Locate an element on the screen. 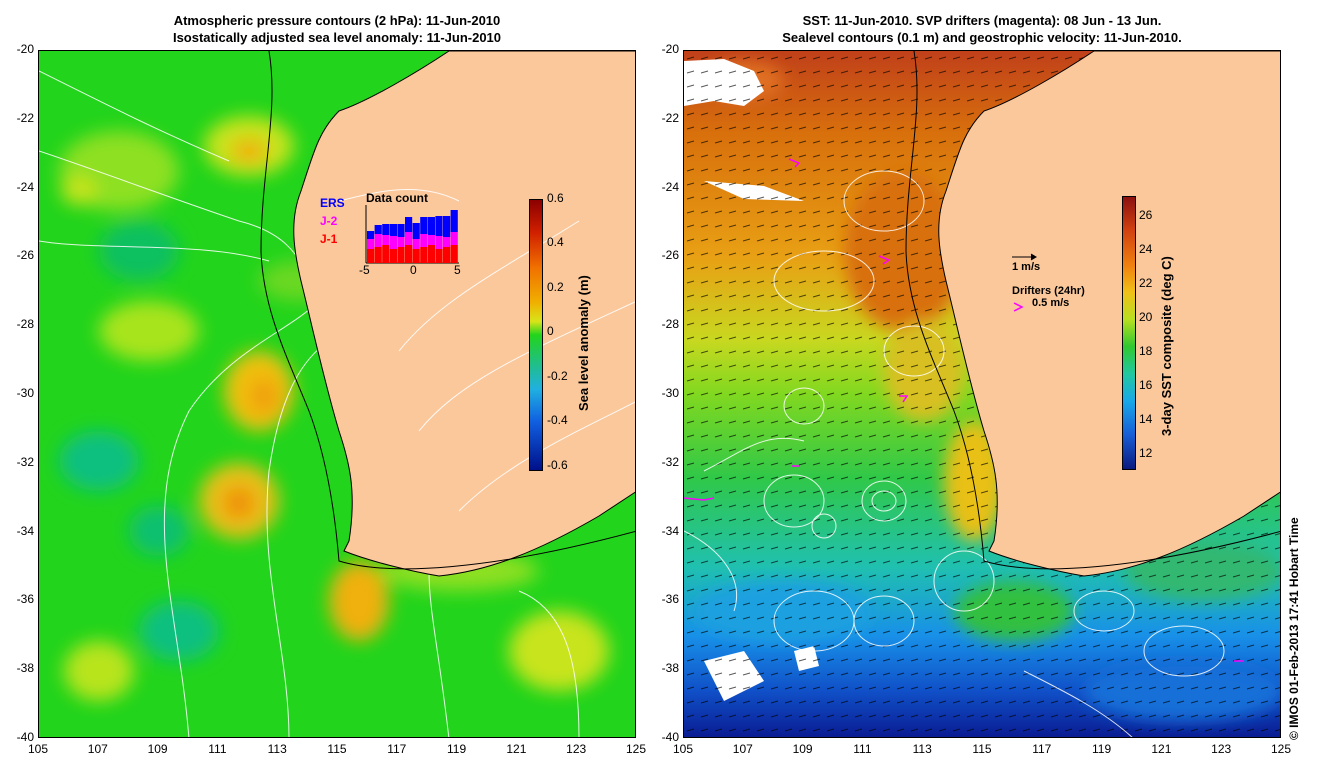 This screenshot has height=780, width=1320. drifter-legend-value: 0.5 m/s is located at coordinates (1051, 303).